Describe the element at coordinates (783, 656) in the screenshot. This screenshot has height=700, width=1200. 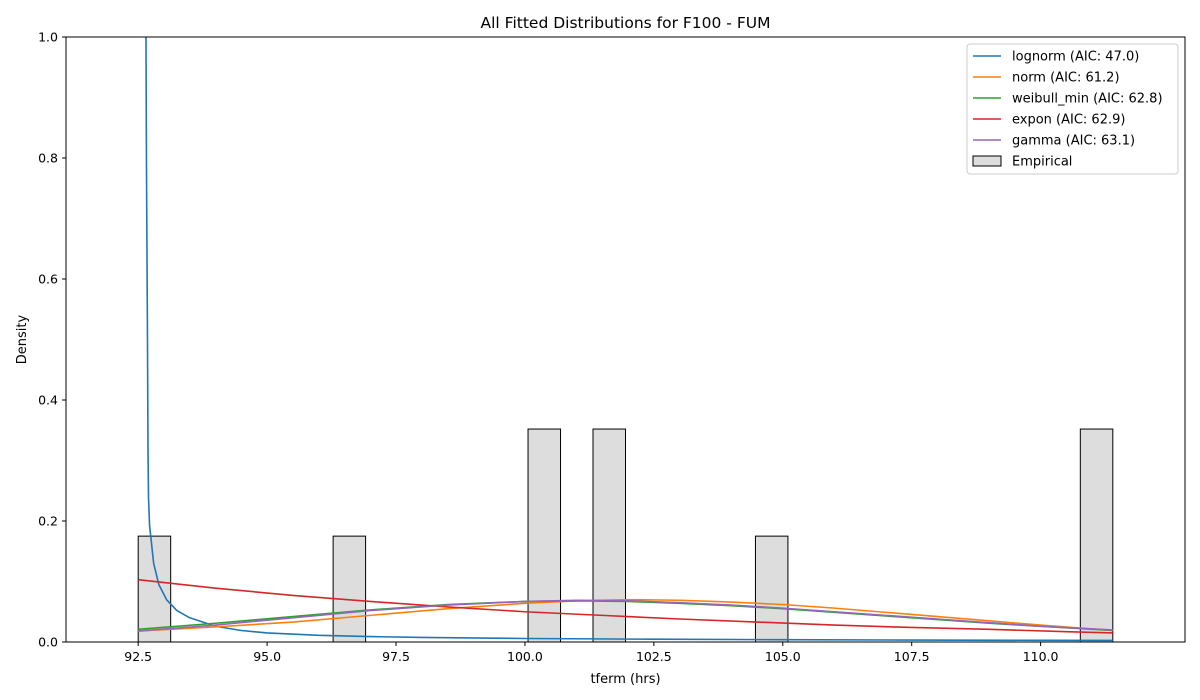
I see `x-tick-label: 105.0` at that location.